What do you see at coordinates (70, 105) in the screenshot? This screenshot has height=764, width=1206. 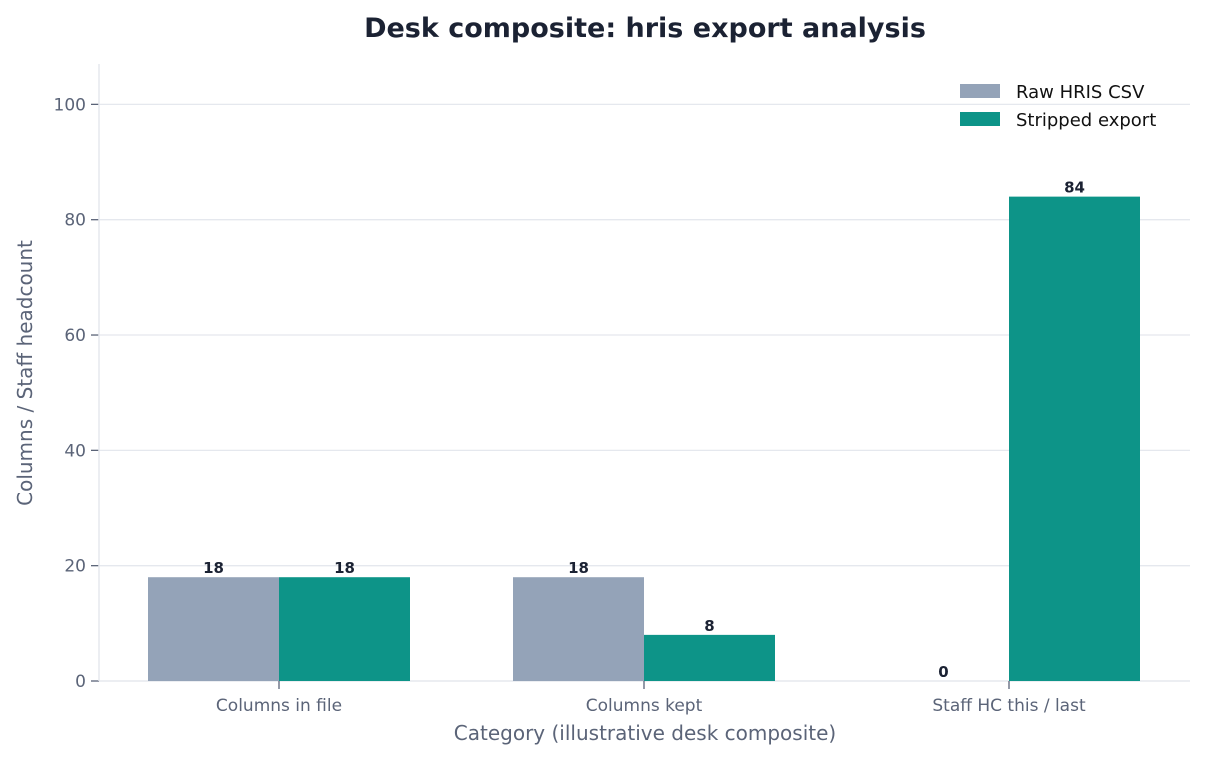 I see `y-tick-label: 100` at bounding box center [70, 105].